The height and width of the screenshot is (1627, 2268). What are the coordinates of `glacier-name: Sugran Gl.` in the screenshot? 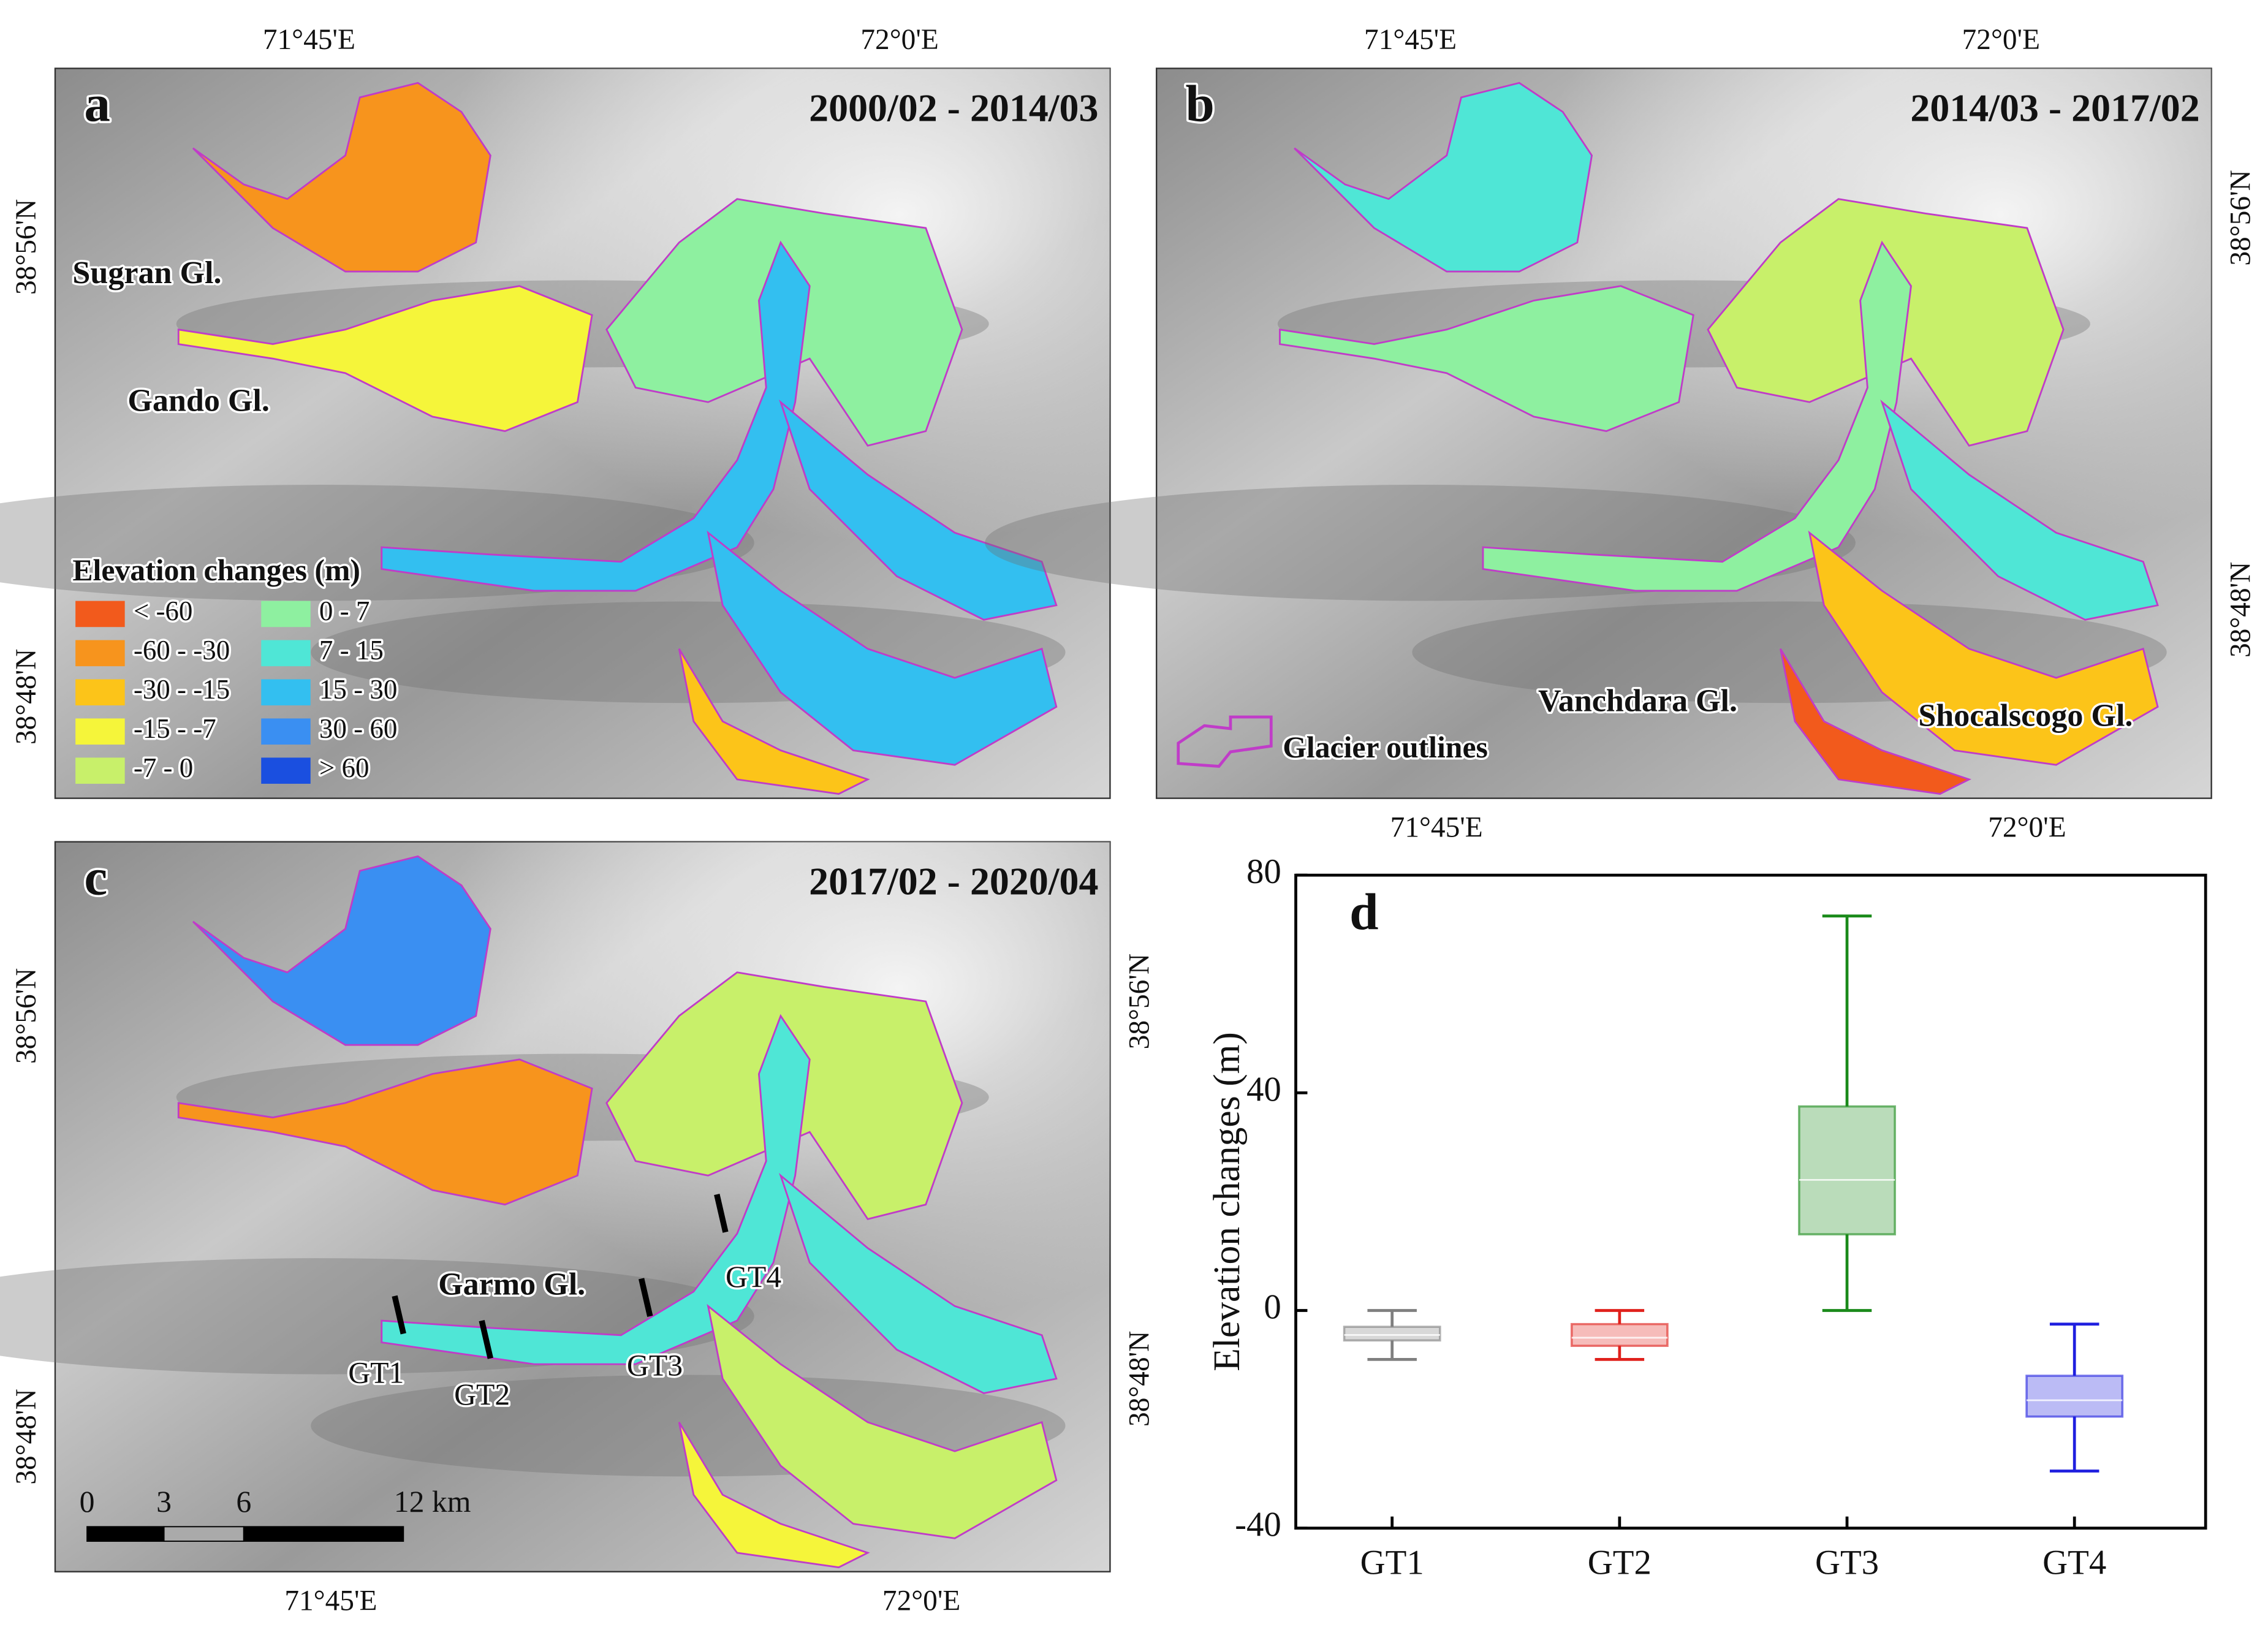 It's located at (146, 273).